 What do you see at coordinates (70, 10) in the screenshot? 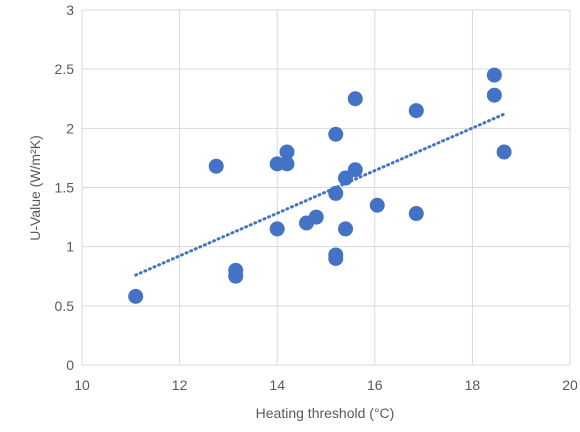
I see `y-tick-label: 3` at bounding box center [70, 10].